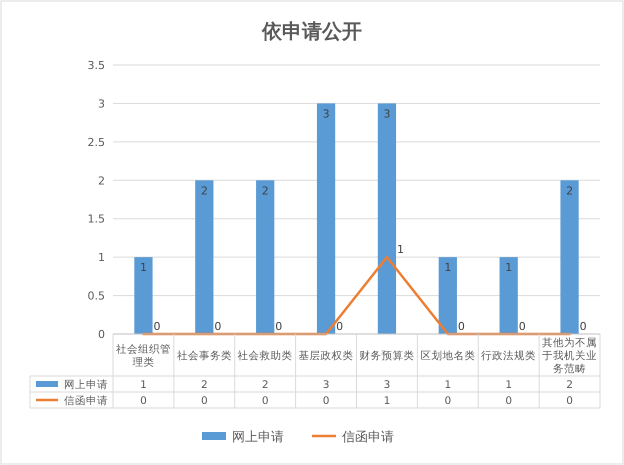  What do you see at coordinates (101, 334) in the screenshot?
I see `y-tick-label: 0` at bounding box center [101, 334].